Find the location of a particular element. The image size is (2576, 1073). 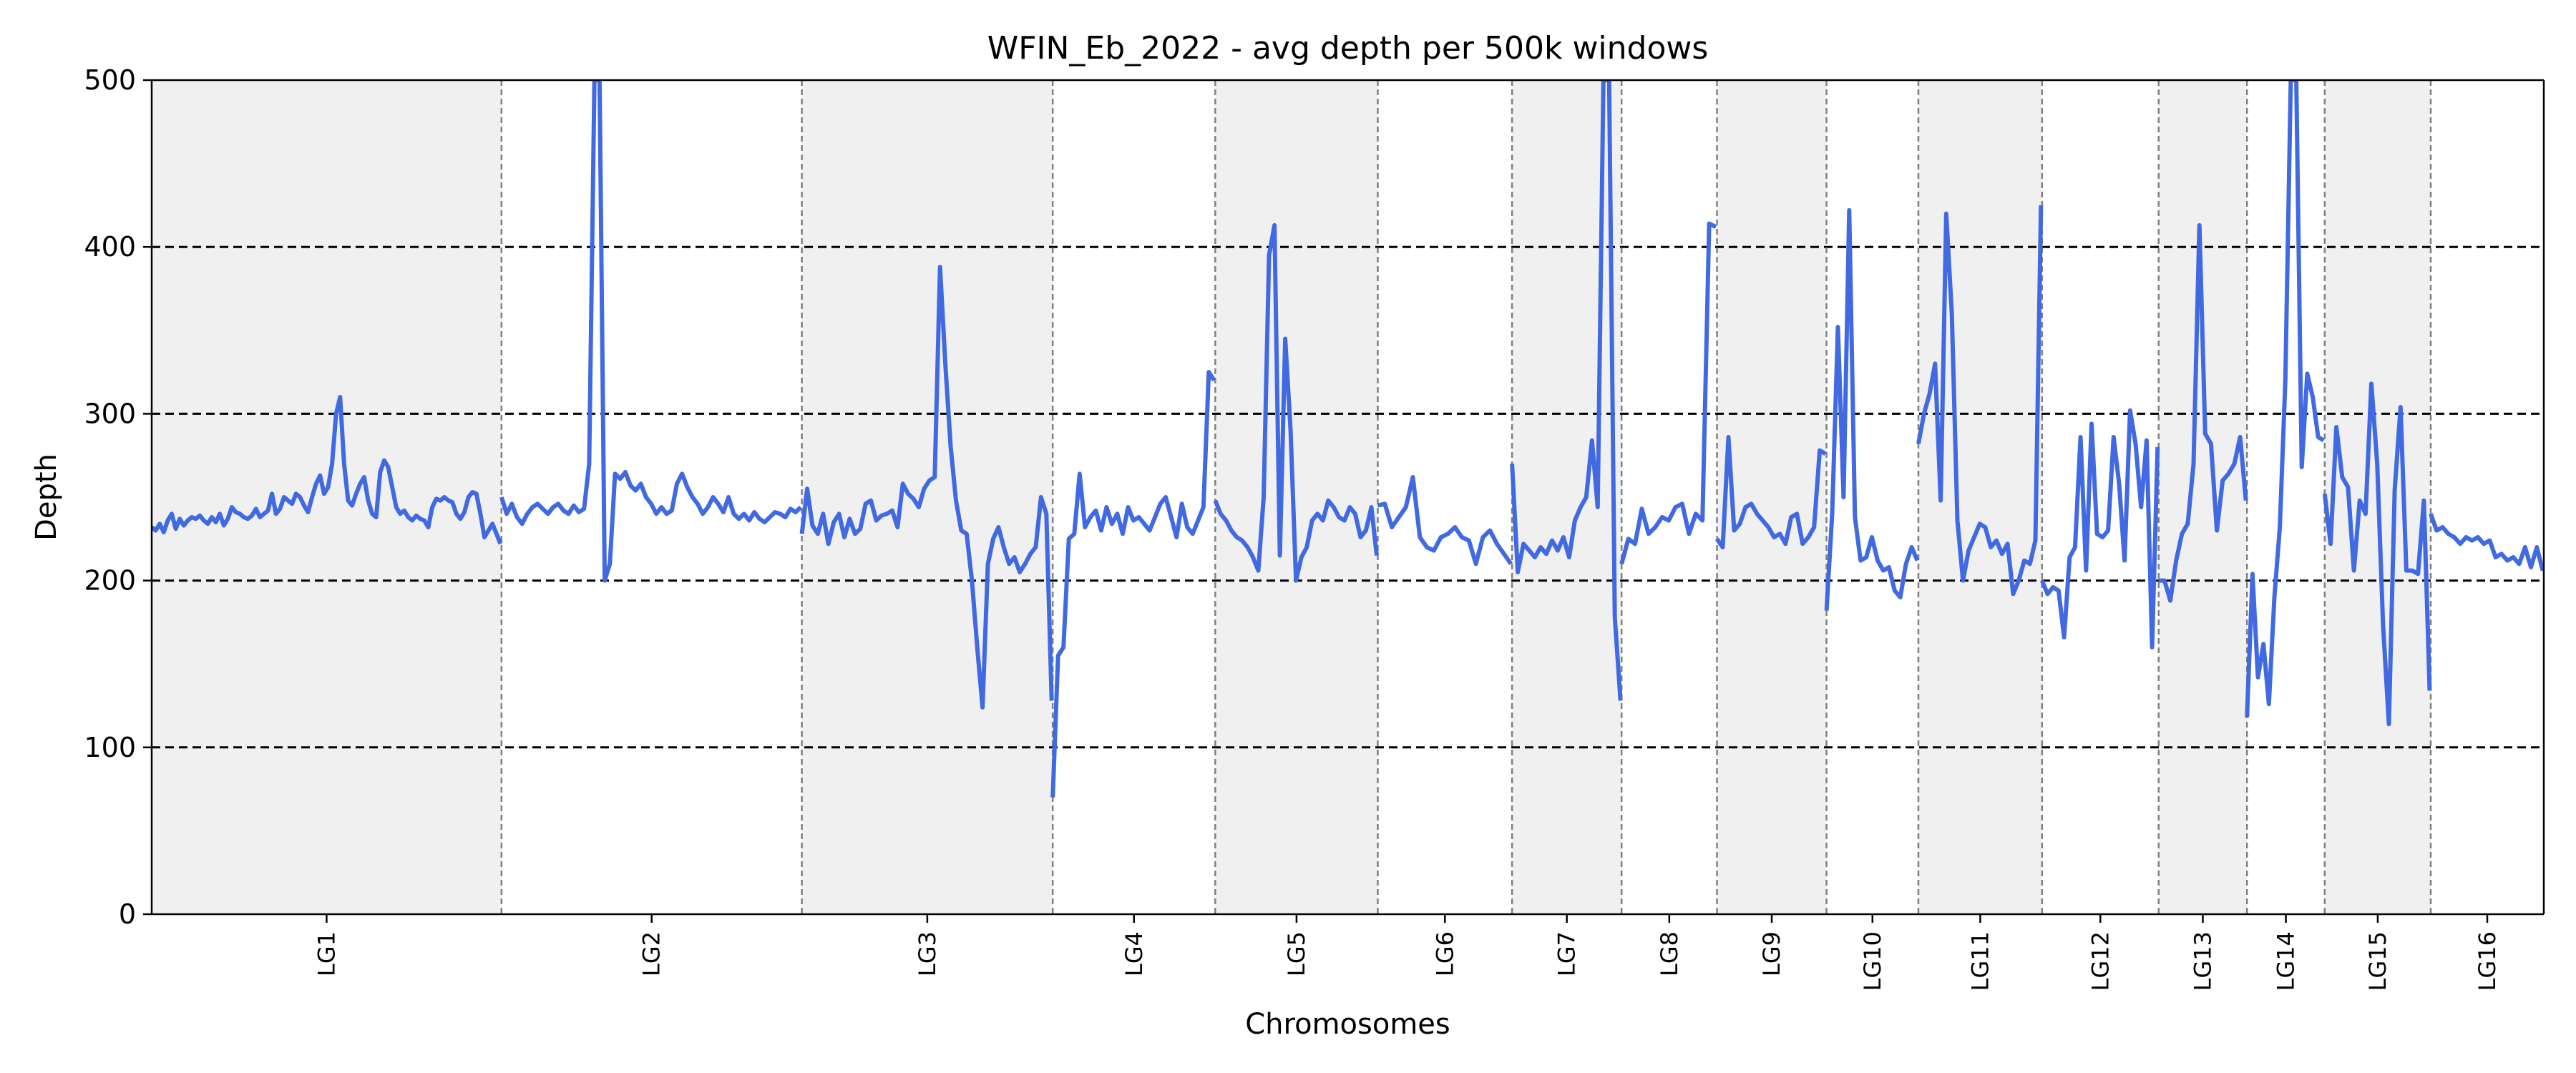

shade-lg7 is located at coordinates (1567, 497).